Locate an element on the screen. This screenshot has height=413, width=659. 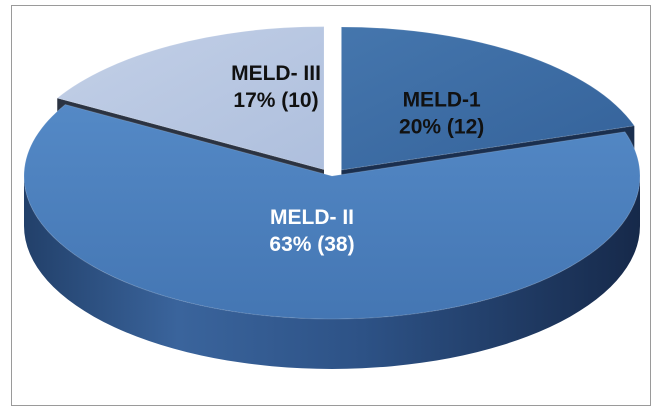
label-meld-iii-name: MELD- III is located at coordinates (276, 73).